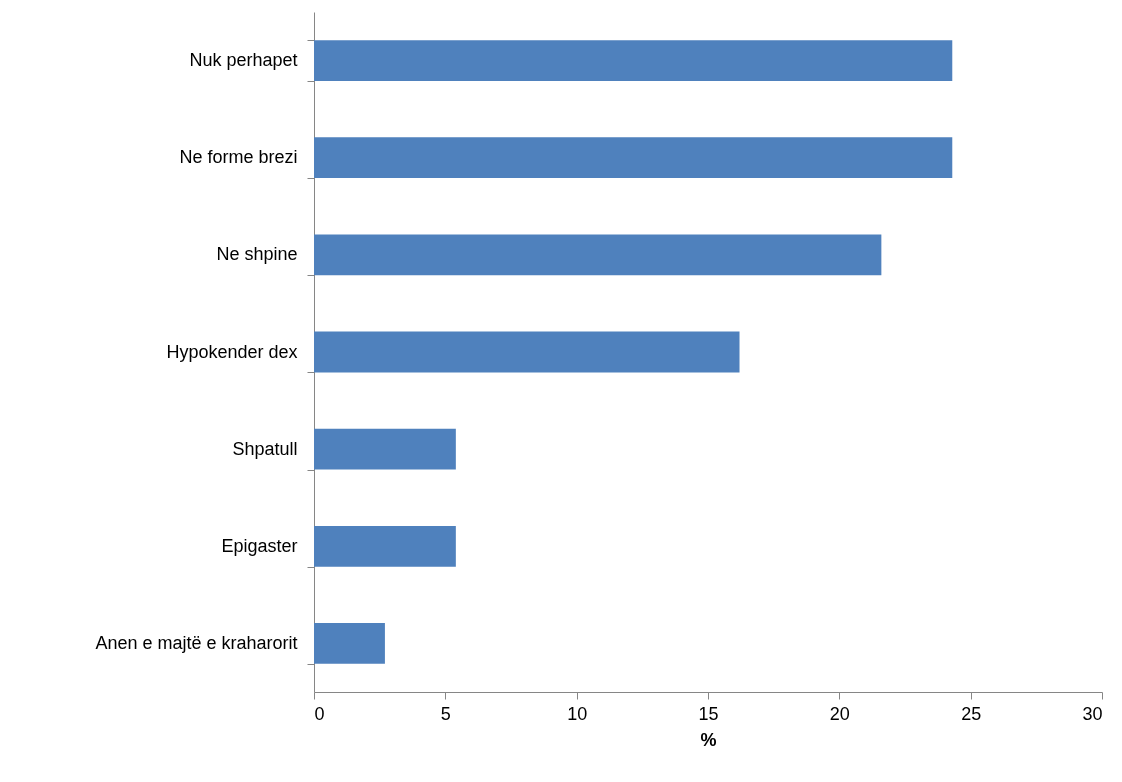 The width and height of the screenshot is (1122, 782). Describe the element at coordinates (259, 545) in the screenshot. I see `y-tick-label: Epigaster` at that location.